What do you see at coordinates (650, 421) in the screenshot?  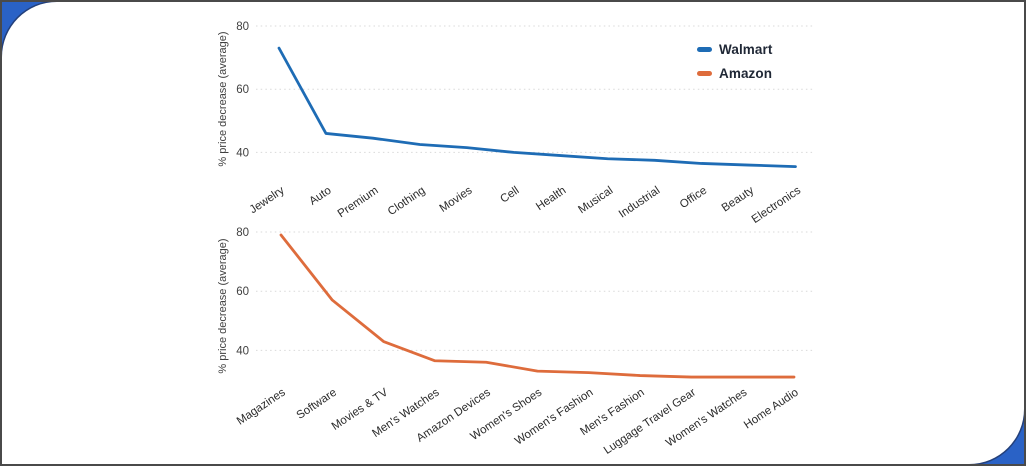 I see `x-category-label: Luggage Travel Gear` at bounding box center [650, 421].